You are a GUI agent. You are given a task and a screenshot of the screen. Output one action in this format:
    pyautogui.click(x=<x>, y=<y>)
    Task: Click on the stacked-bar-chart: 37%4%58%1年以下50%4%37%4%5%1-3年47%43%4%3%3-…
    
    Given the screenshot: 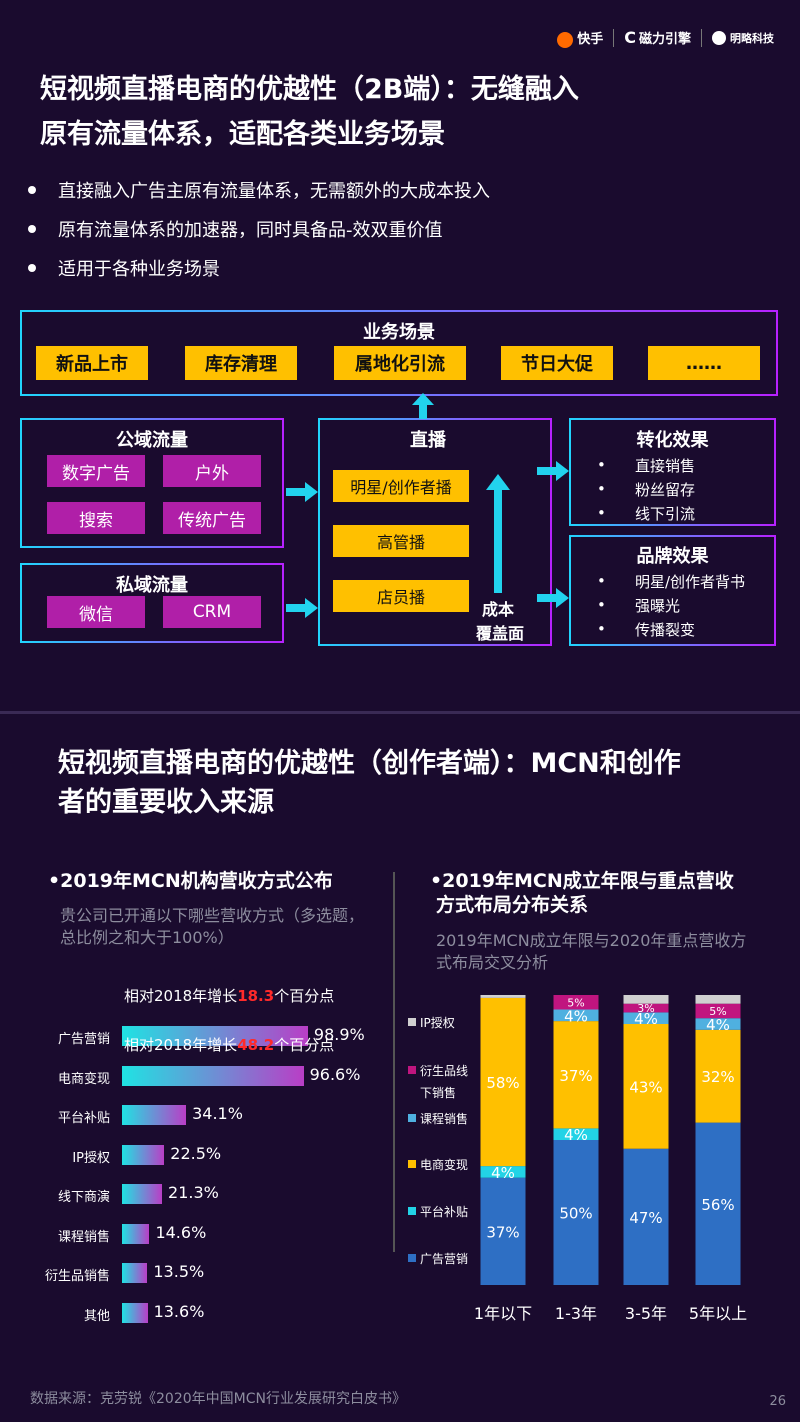 What is the action you would take?
    pyautogui.click(x=577, y=1159)
    